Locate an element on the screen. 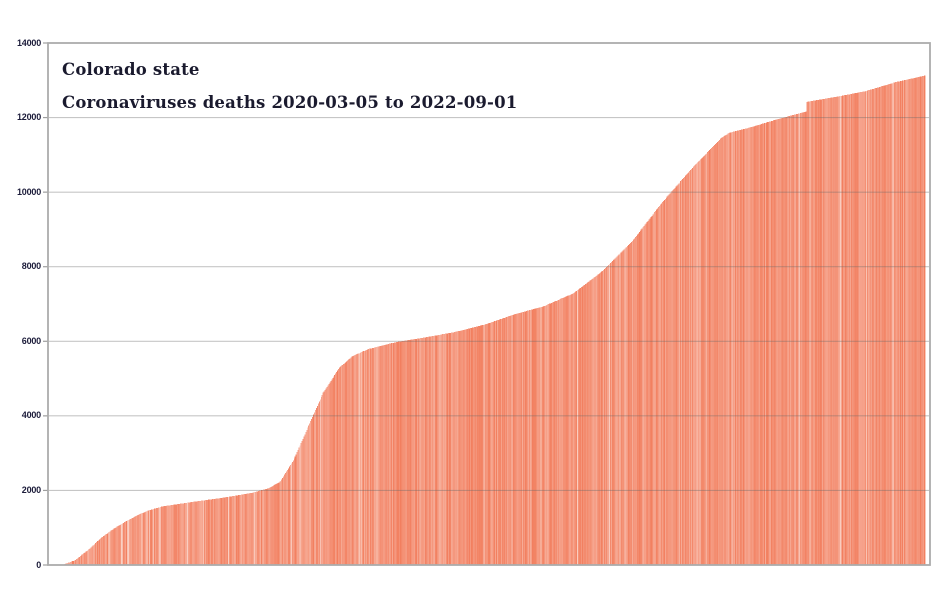 Image resolution: width=950 pixels, height=599 pixels. y-axis-tick-label: 6000 is located at coordinates (31, 340).